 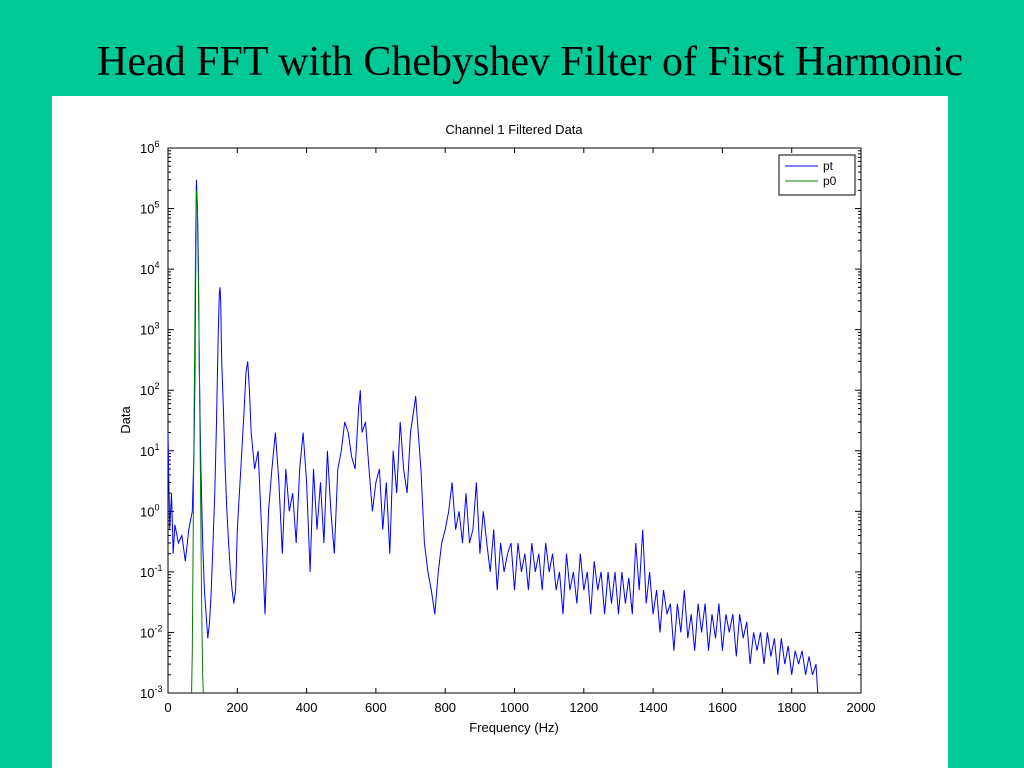 What do you see at coordinates (149, 510) in the screenshot?
I see `y-tick-label: 10⁰` at bounding box center [149, 510].